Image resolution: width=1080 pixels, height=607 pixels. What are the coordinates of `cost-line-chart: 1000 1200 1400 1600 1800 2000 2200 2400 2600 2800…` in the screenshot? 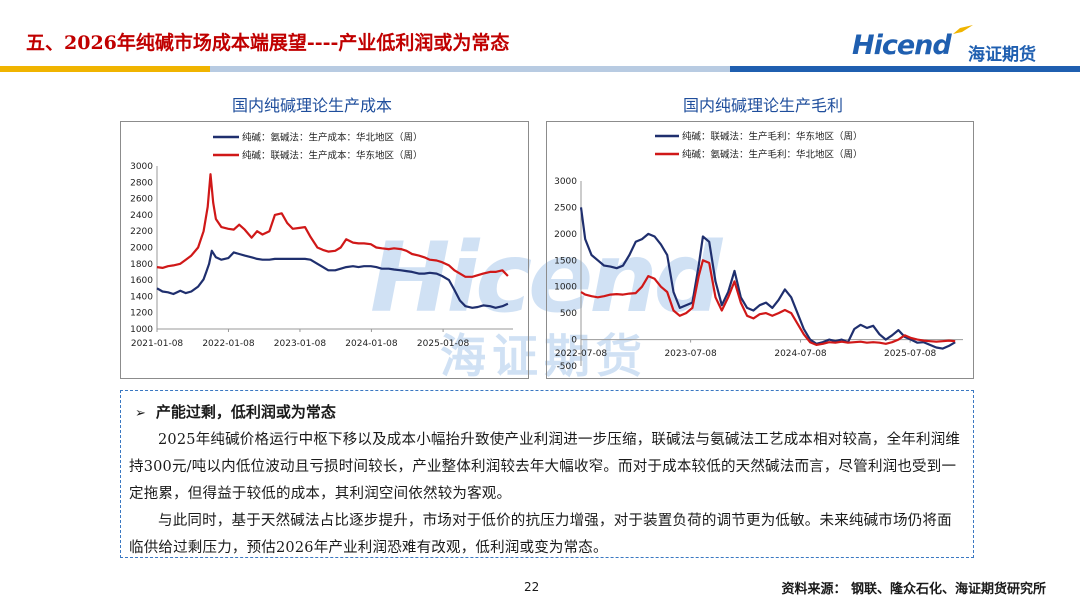 It's located at (321, 240).